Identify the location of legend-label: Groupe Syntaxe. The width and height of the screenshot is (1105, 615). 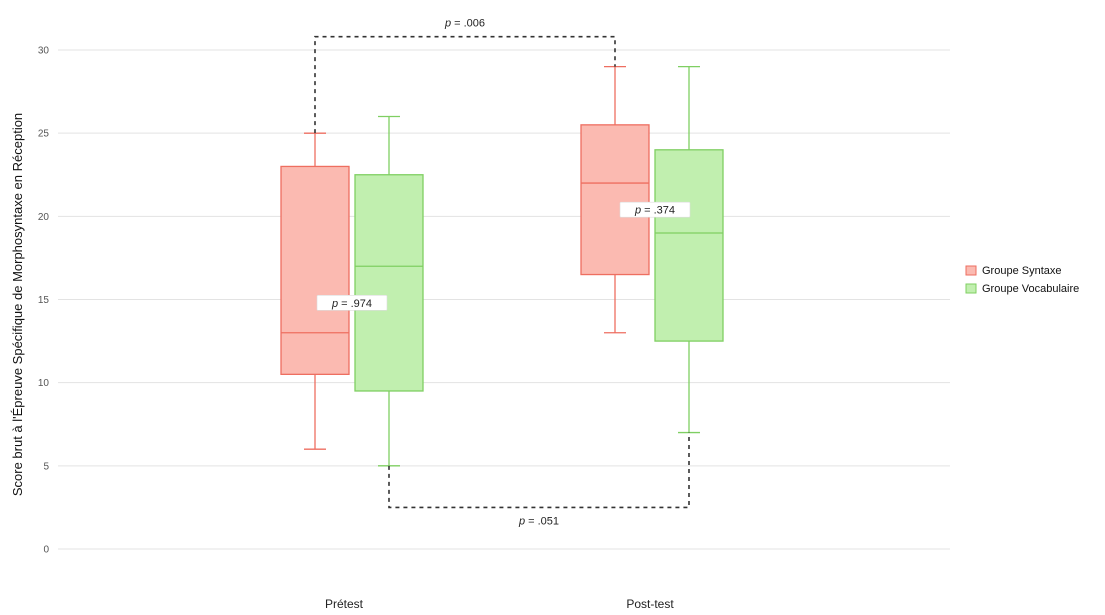
(1022, 271).